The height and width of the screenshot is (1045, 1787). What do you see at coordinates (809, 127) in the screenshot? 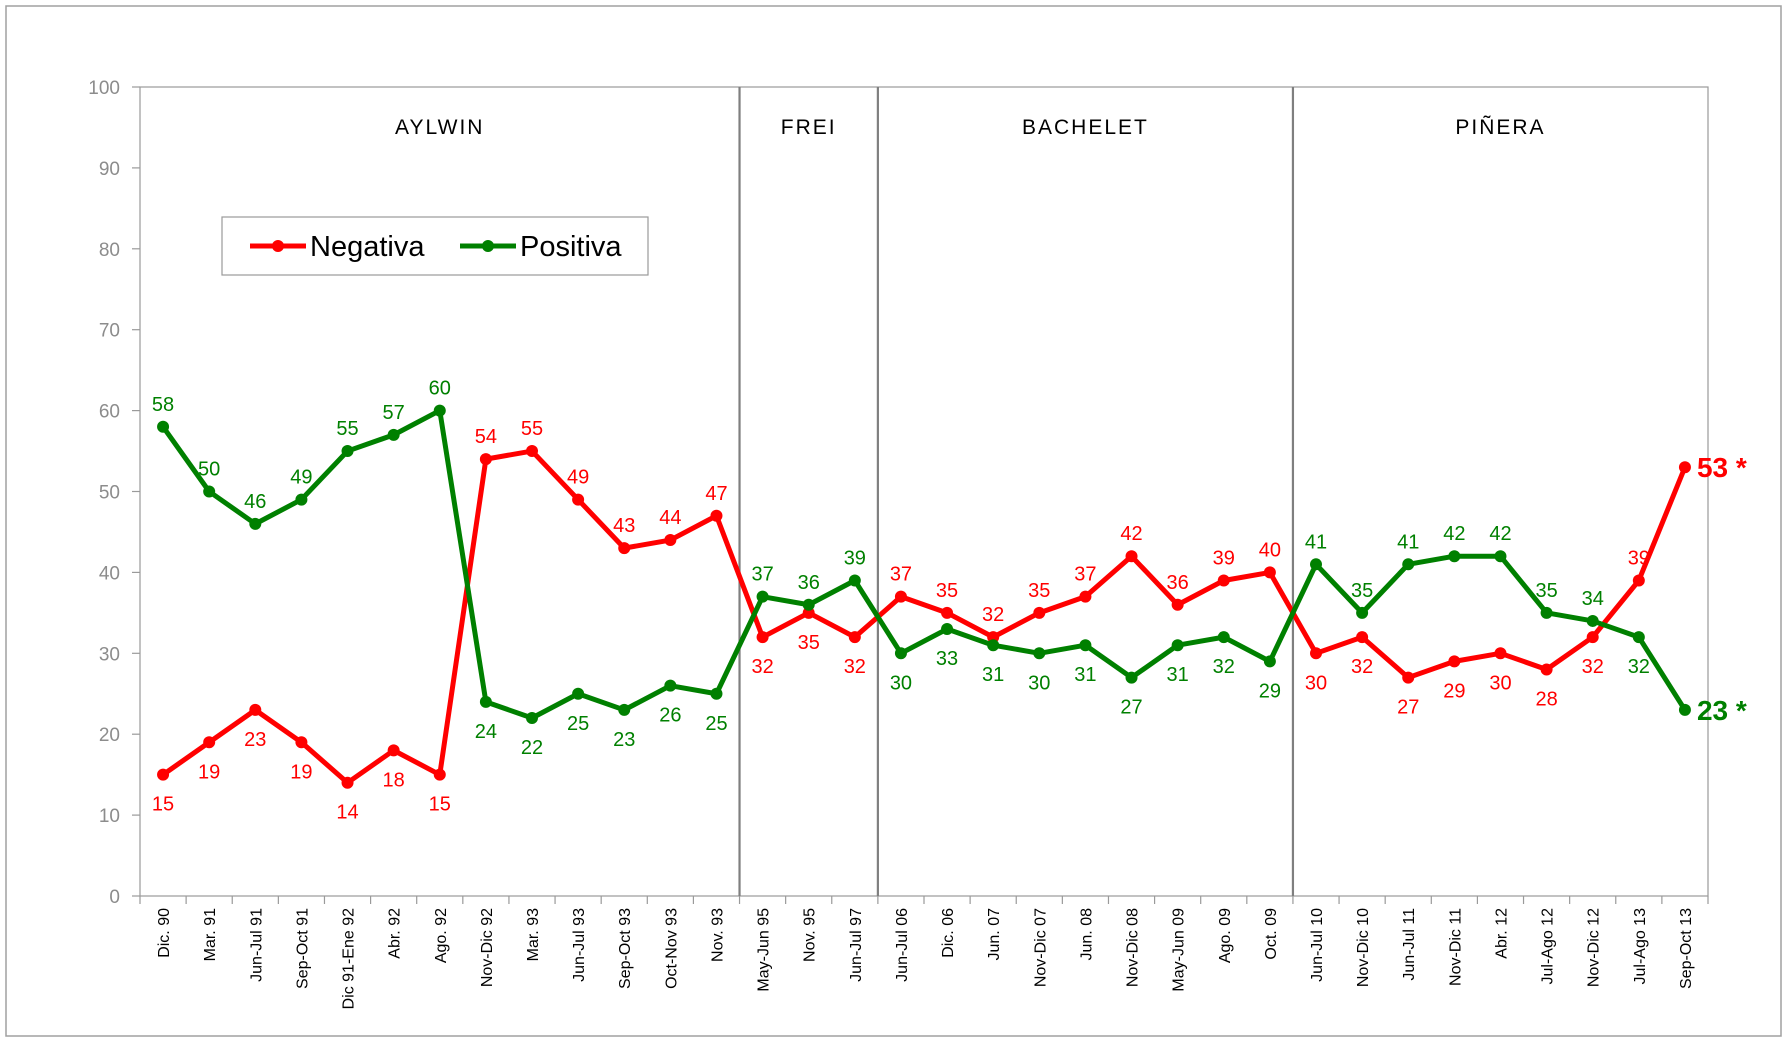
I see `period-label: FREI` at bounding box center [809, 127].